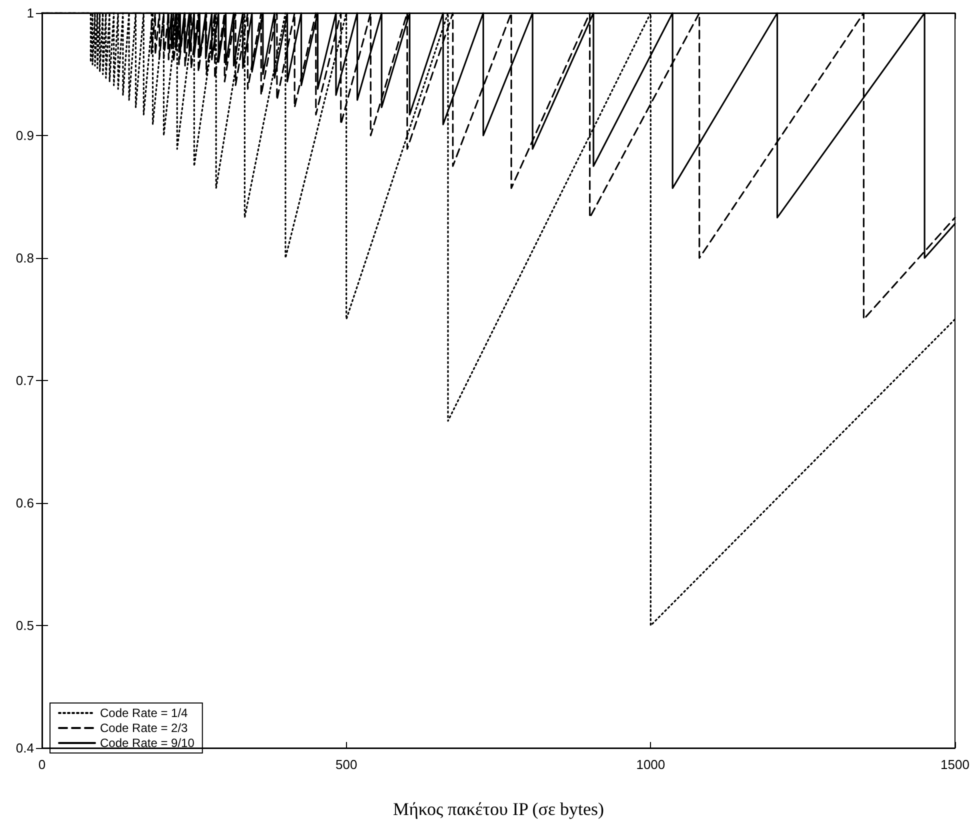 This screenshot has height=823, width=978. What do you see at coordinates (346, 764) in the screenshot?
I see `x-tick-label: 500` at bounding box center [346, 764].